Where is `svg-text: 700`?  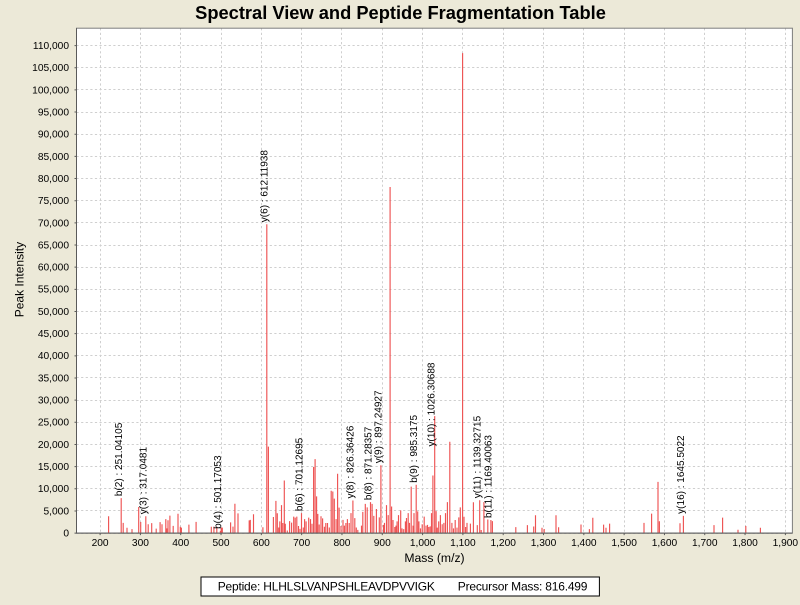 svg-text: 700 is located at coordinates (301, 543).